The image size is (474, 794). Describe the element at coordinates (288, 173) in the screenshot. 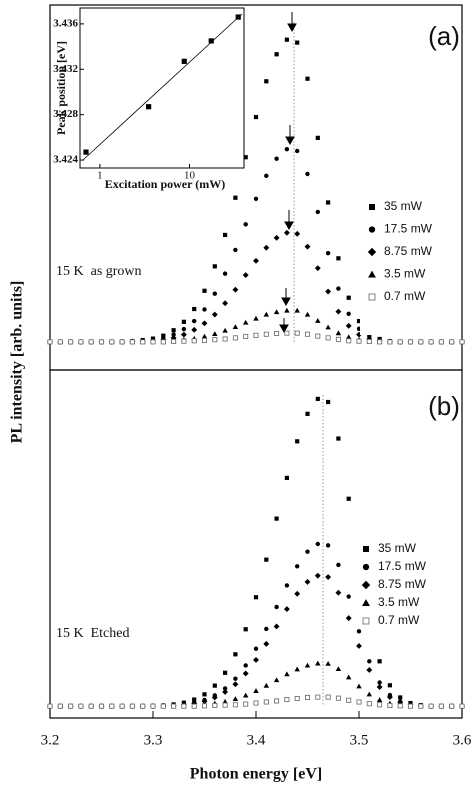

I see `peak-arrows` at that location.